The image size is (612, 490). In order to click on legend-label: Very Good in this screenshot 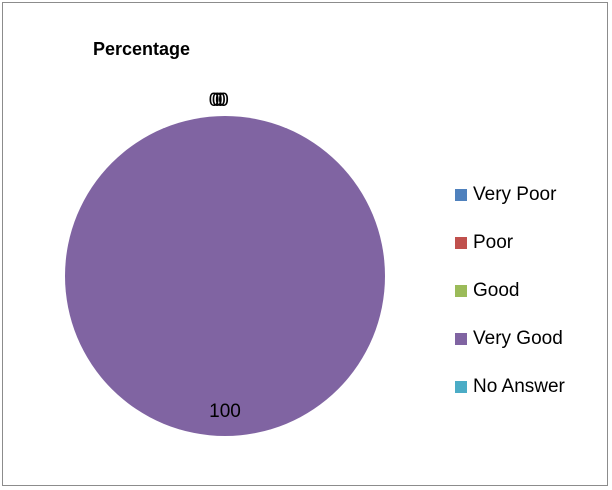, I will do `click(518, 339)`.